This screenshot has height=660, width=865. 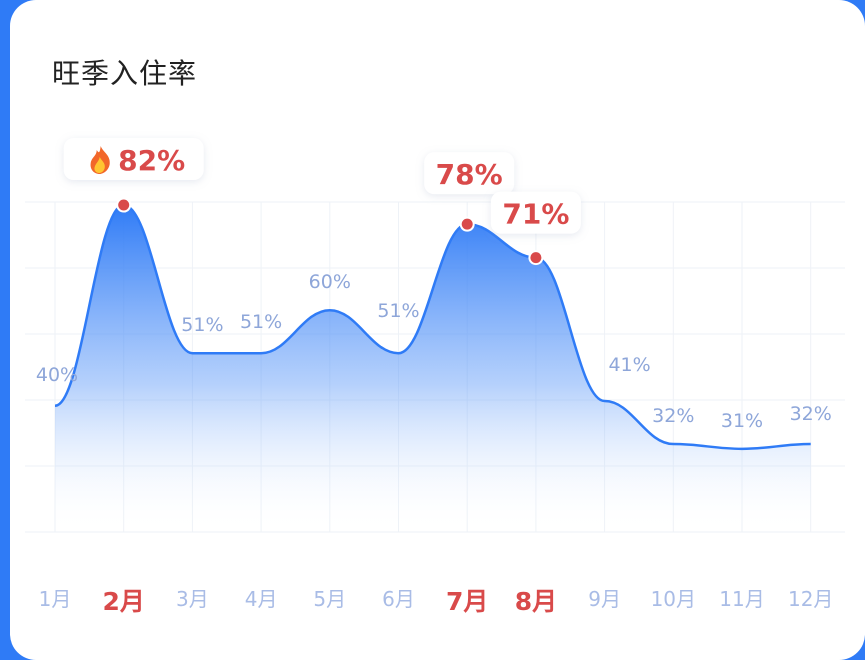 I want to click on data-label: 40%, so click(x=57, y=375).